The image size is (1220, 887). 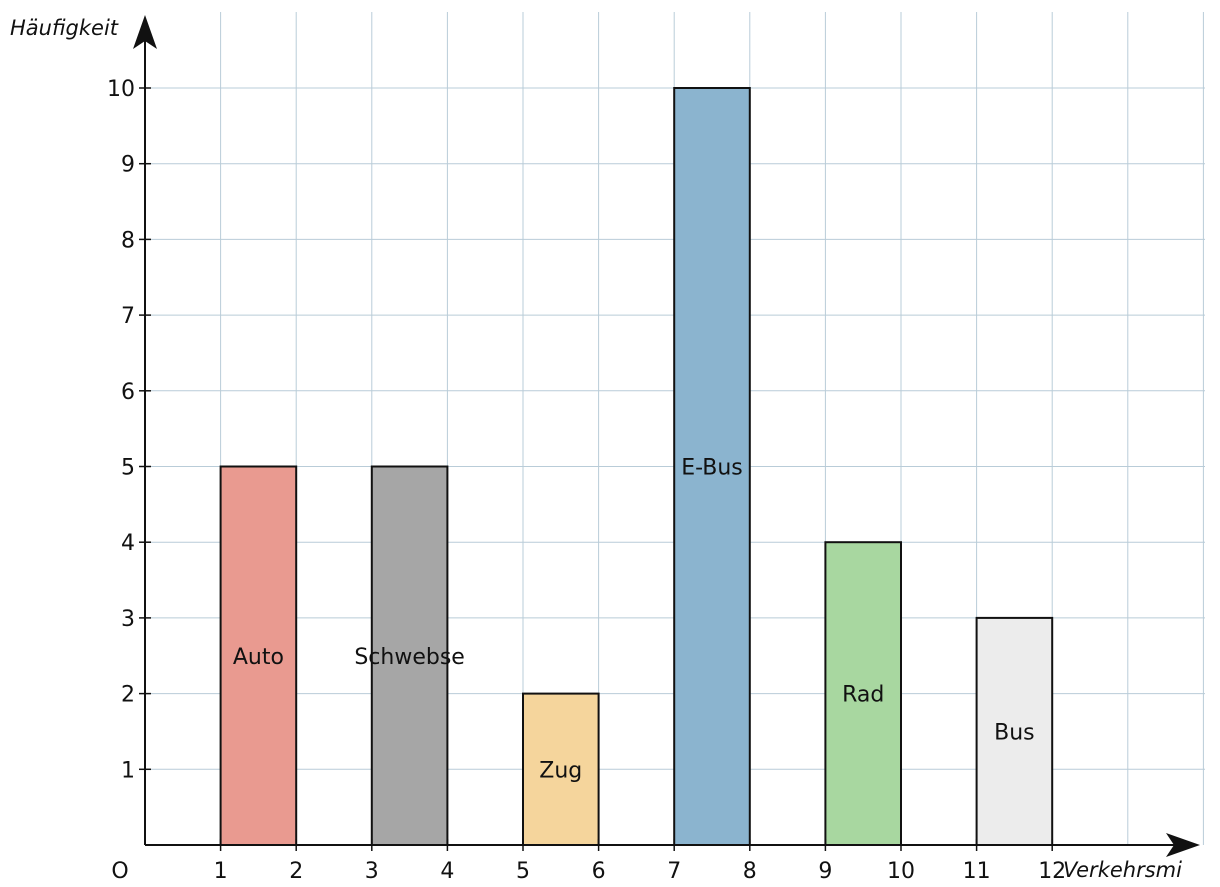 What do you see at coordinates (128, 316) in the screenshot?
I see `y-tick-label: 7` at bounding box center [128, 316].